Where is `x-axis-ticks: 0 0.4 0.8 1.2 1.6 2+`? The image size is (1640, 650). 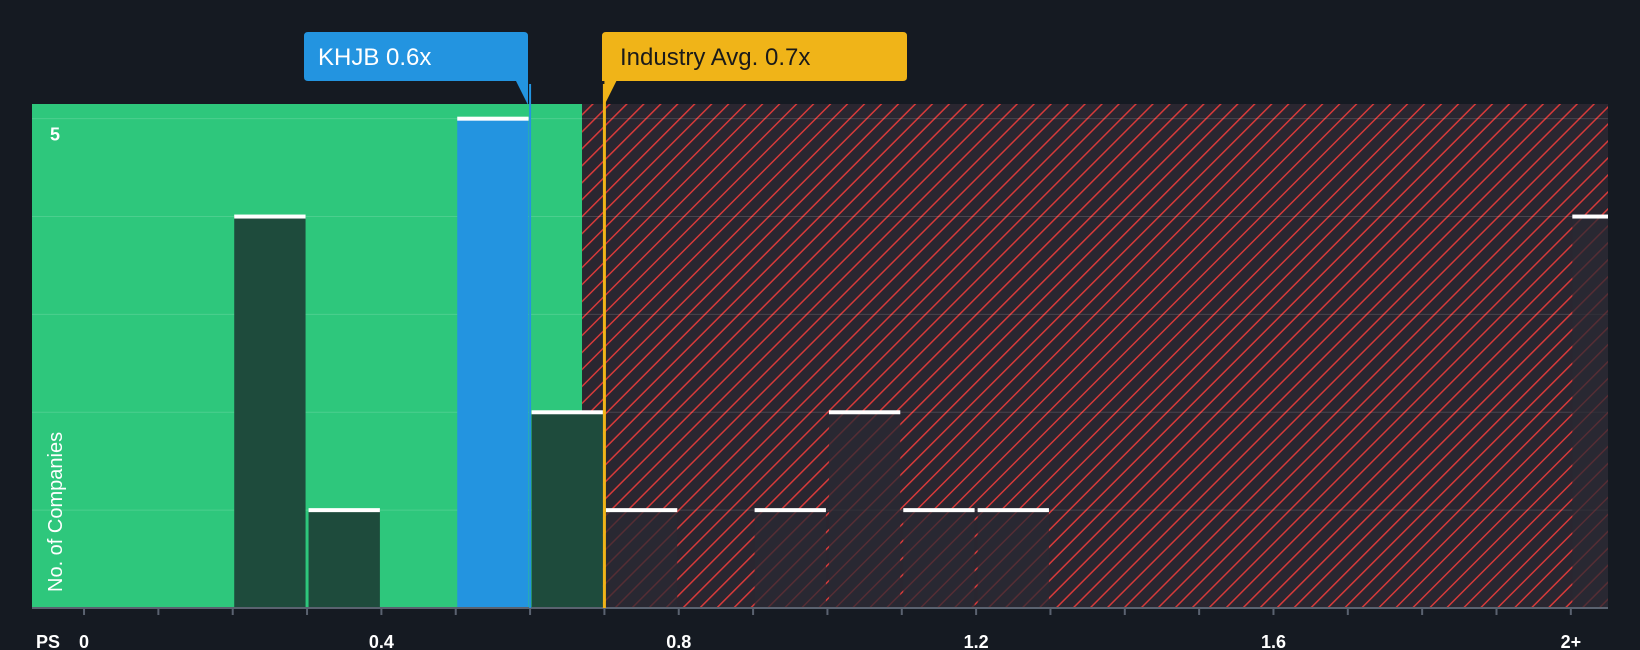
x-axis-ticks: 0 0.4 0.8 1.2 1.6 2+ is located at coordinates (830, 629).